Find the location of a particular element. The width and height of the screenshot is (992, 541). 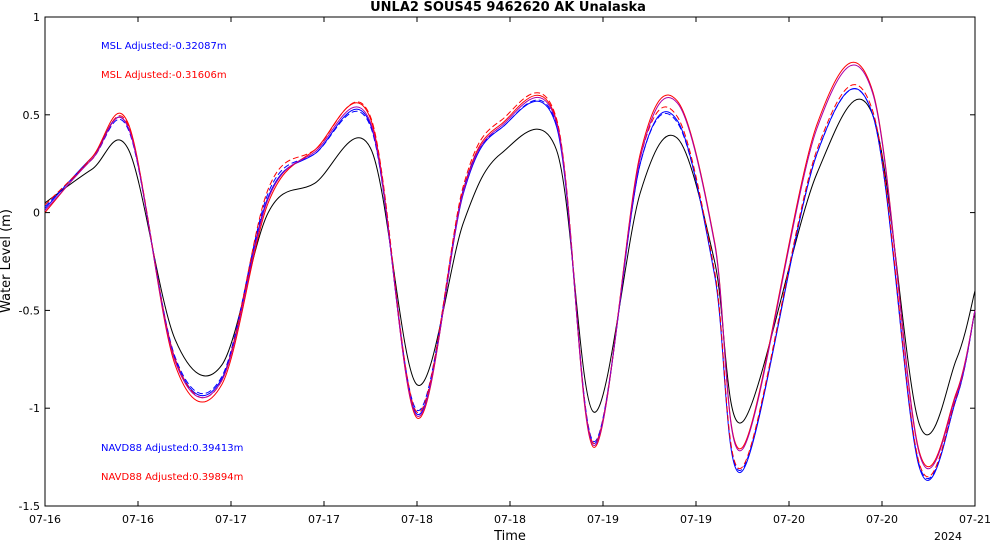

chart-title: UNLA2 SOUS45 9462620 AK Unalaska is located at coordinates (508, 7).